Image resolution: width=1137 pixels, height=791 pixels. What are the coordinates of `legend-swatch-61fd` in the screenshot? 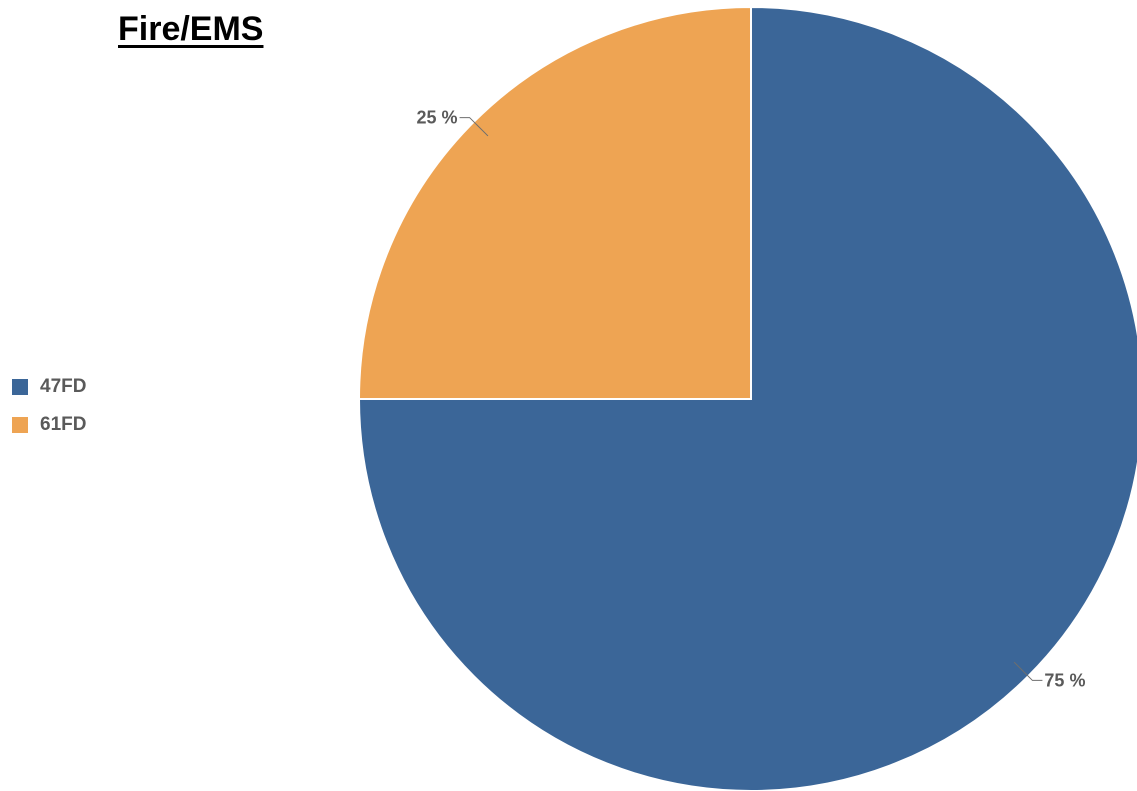 It's located at (20, 425).